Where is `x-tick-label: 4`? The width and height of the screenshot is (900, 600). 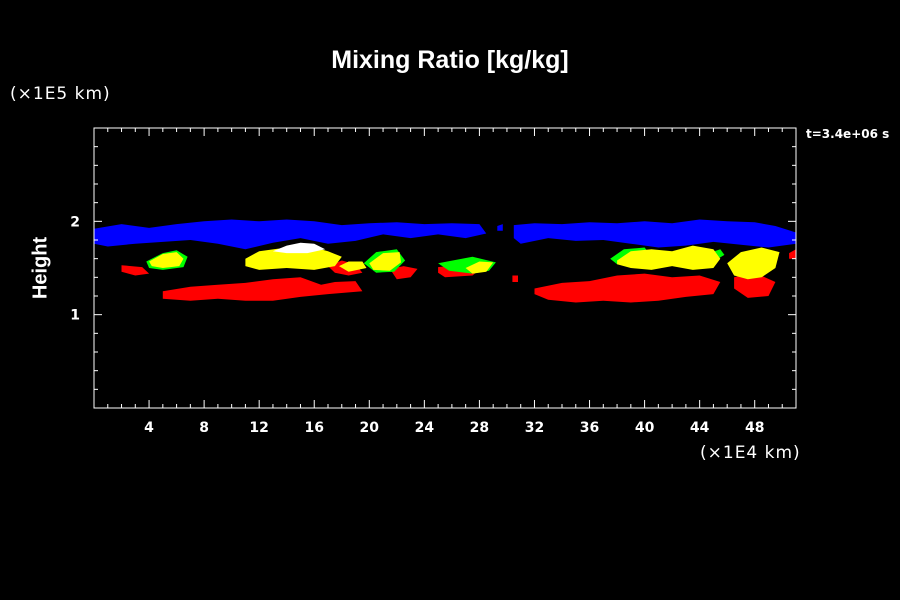
x-tick-label: 4 is located at coordinates (149, 428).